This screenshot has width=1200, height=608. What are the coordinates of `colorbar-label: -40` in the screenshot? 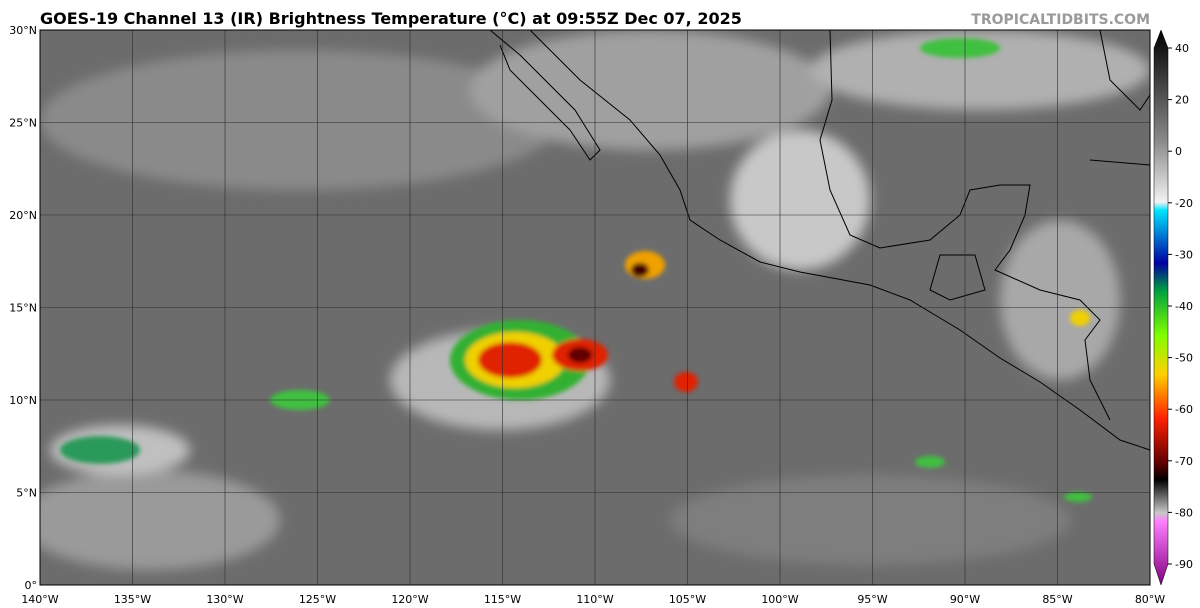 It's located at (1184, 306).